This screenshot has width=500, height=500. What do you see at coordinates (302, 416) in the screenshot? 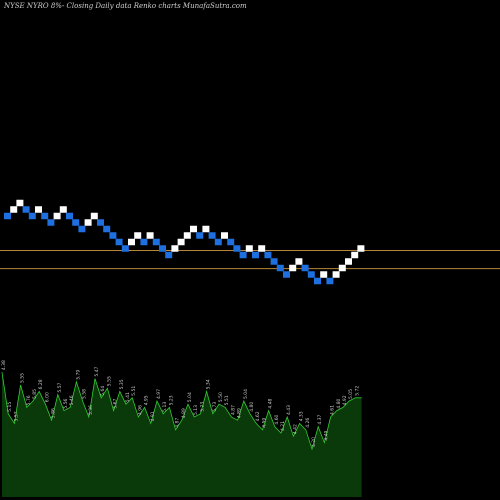
I see `volume-label: 4.33` at bounding box center [302, 416].